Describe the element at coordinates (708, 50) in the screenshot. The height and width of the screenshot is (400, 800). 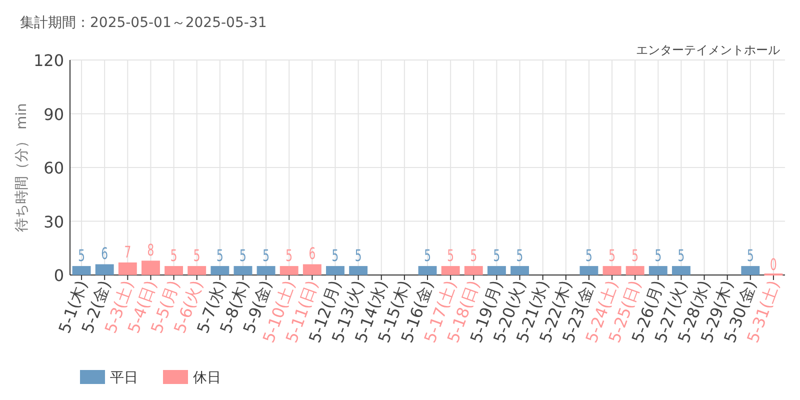
I see `chart-subtitle: エンターテイメントホール` at that location.